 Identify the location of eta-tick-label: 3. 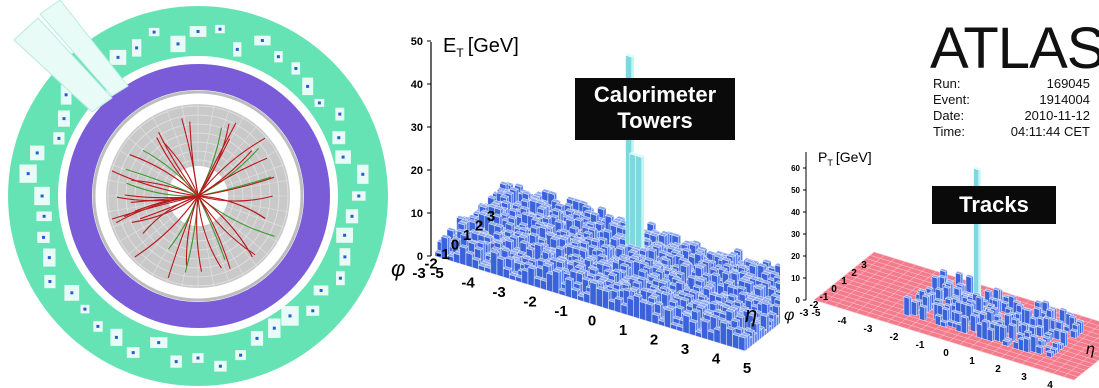
(685, 349).